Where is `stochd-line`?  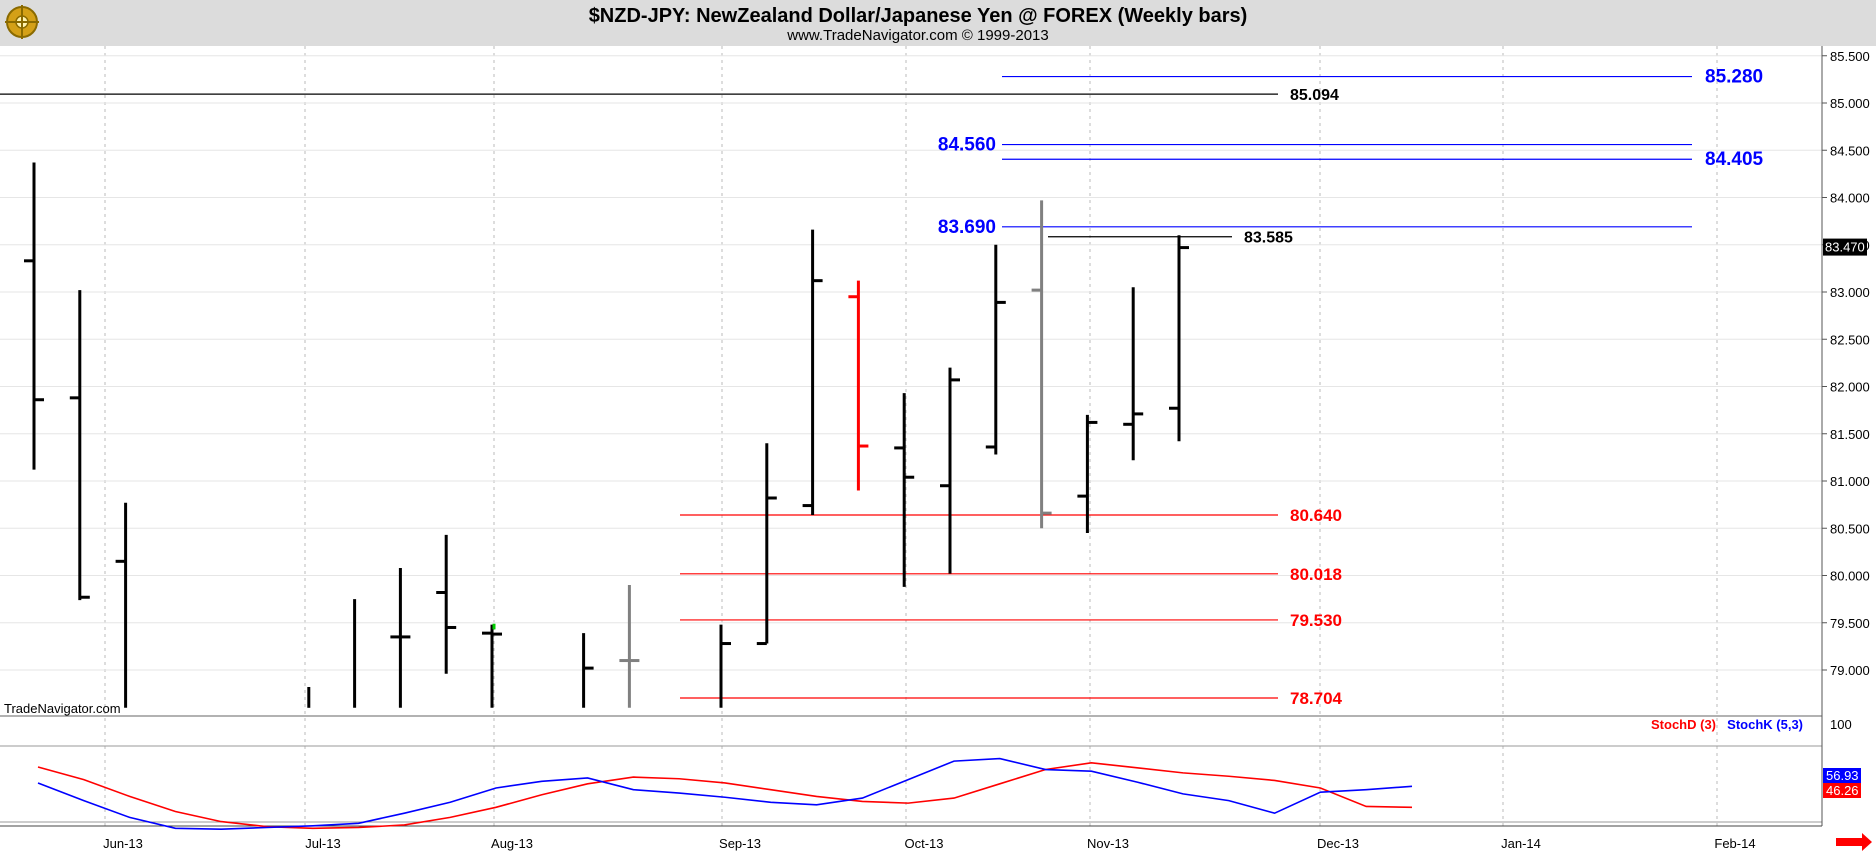 stochd-line is located at coordinates (725, 795).